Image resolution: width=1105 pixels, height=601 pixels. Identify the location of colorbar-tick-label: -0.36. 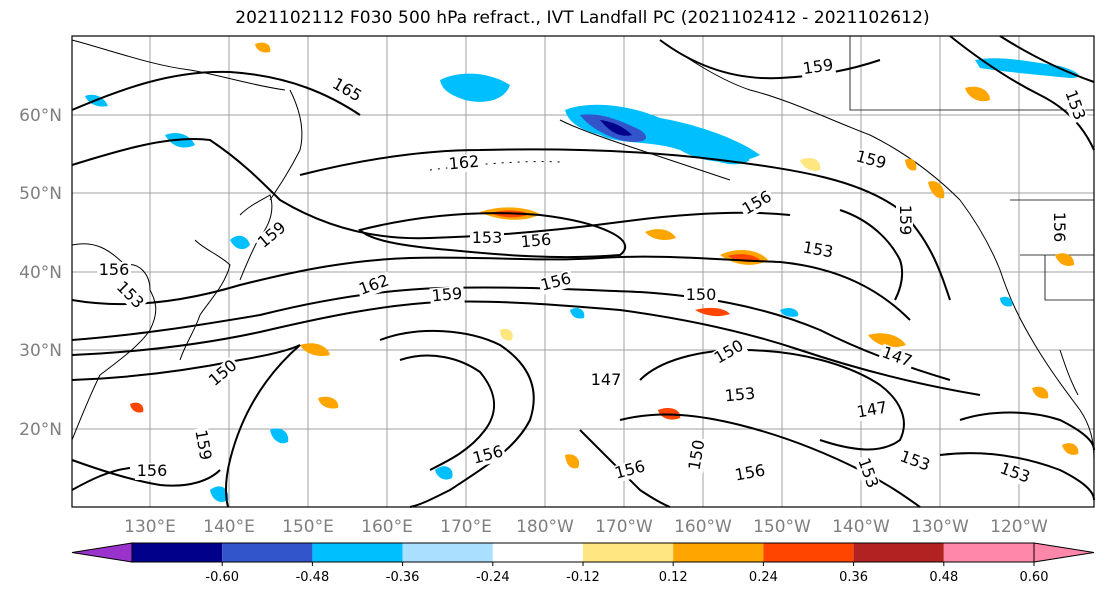
(403, 577).